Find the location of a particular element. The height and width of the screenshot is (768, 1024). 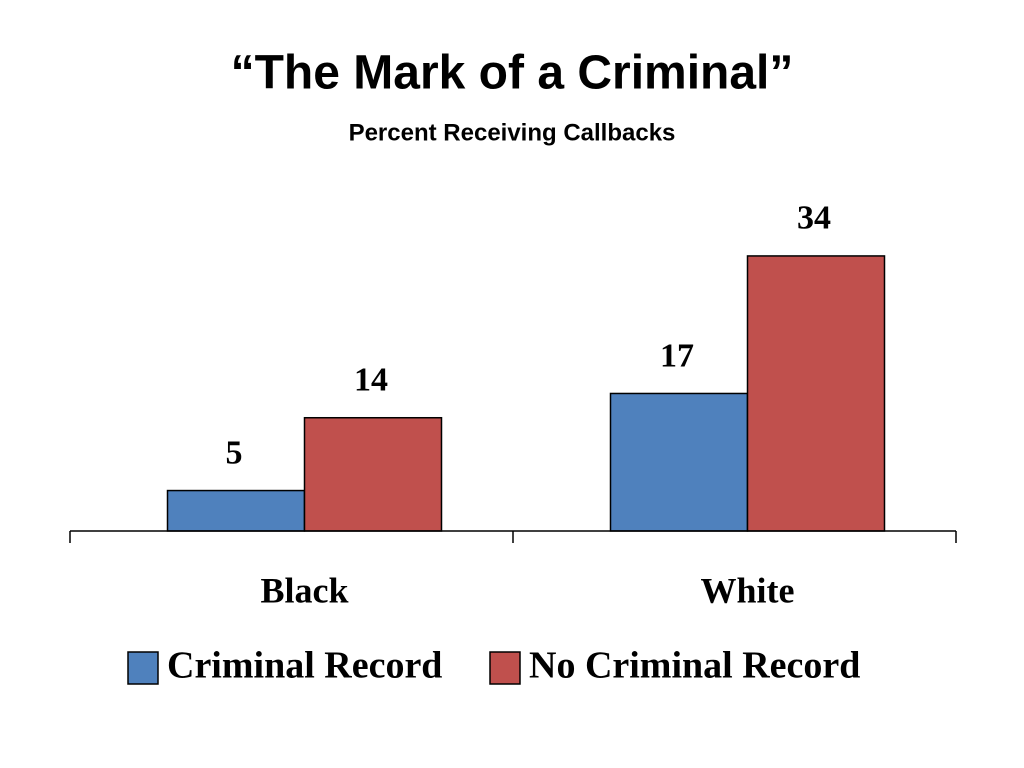

data-label: 17 is located at coordinates (677, 355).